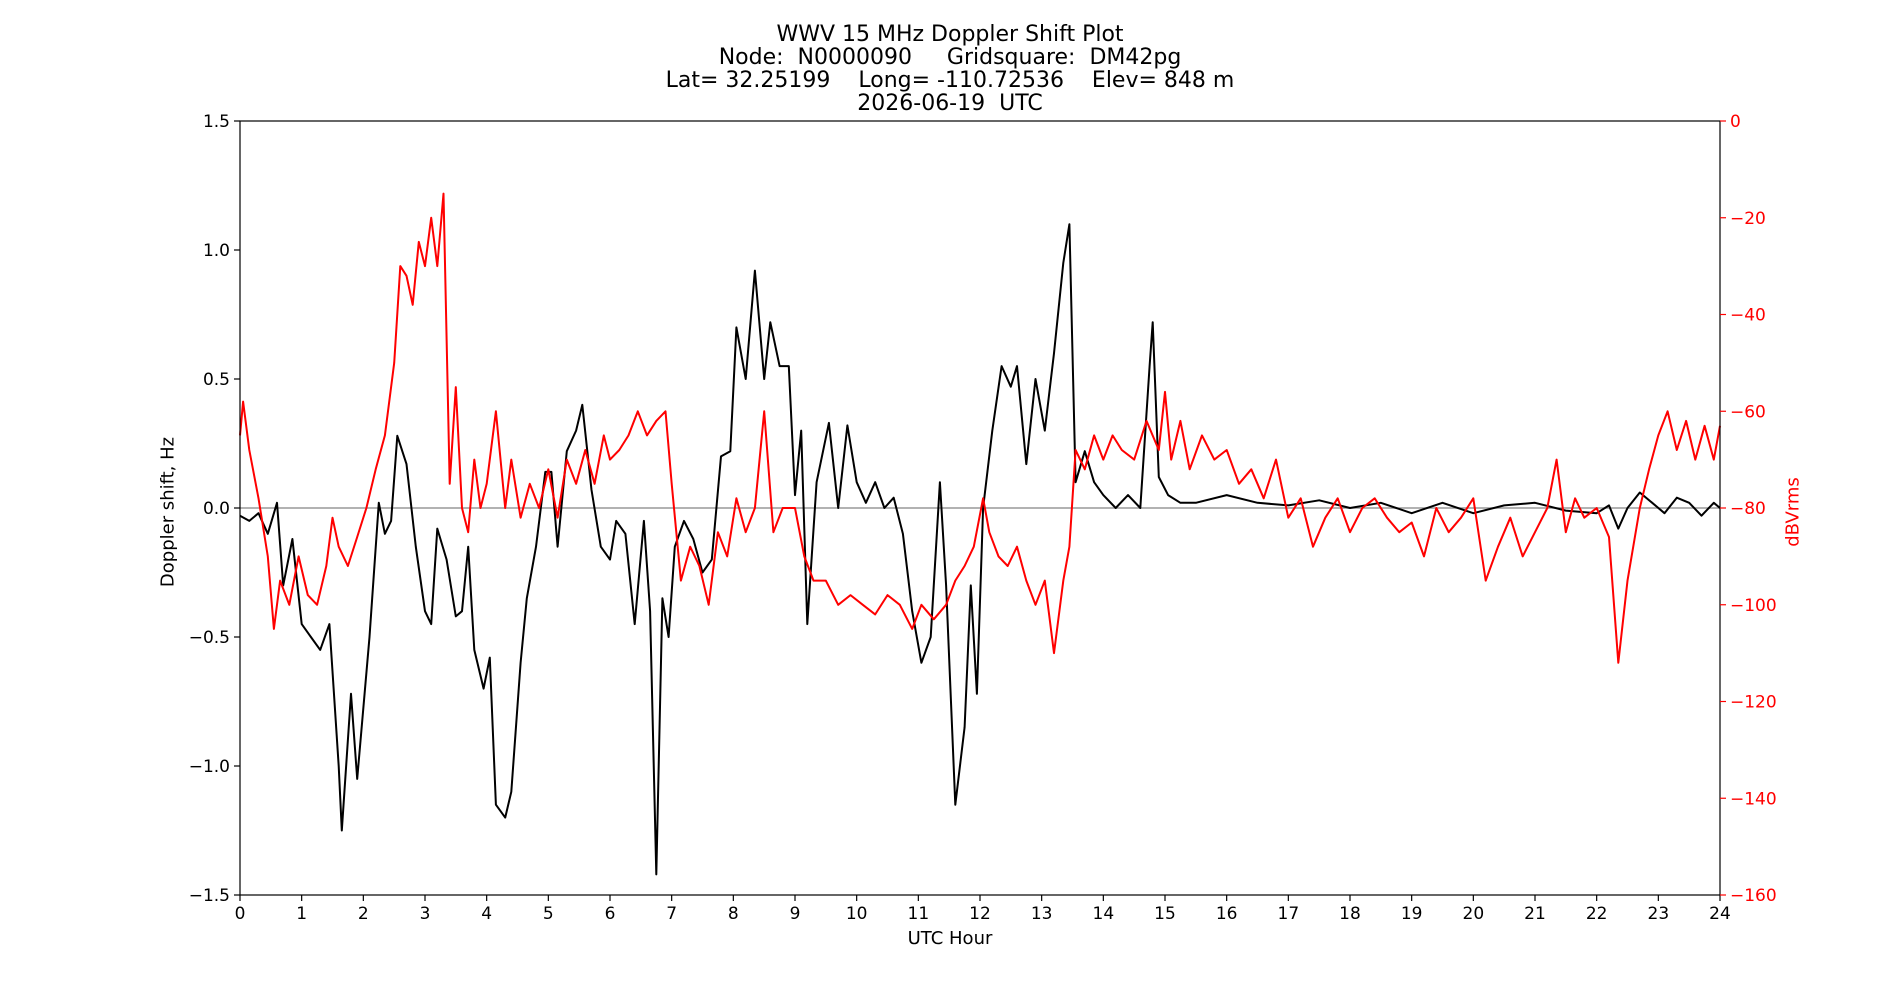 The width and height of the screenshot is (1900, 1000). What do you see at coordinates (1350, 914) in the screenshot?
I see `x-tick-label: 18` at bounding box center [1350, 914].